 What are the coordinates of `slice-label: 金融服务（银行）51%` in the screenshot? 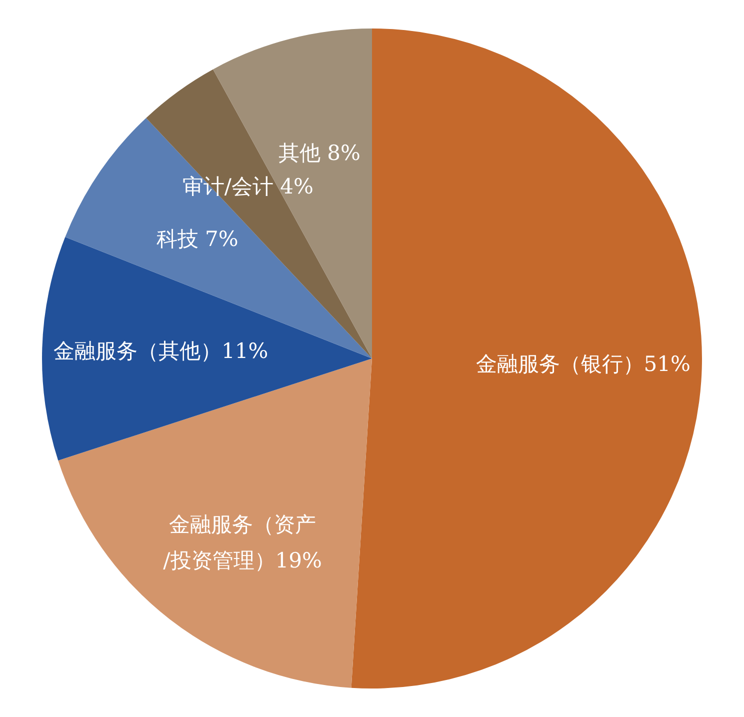 It's located at (583, 364).